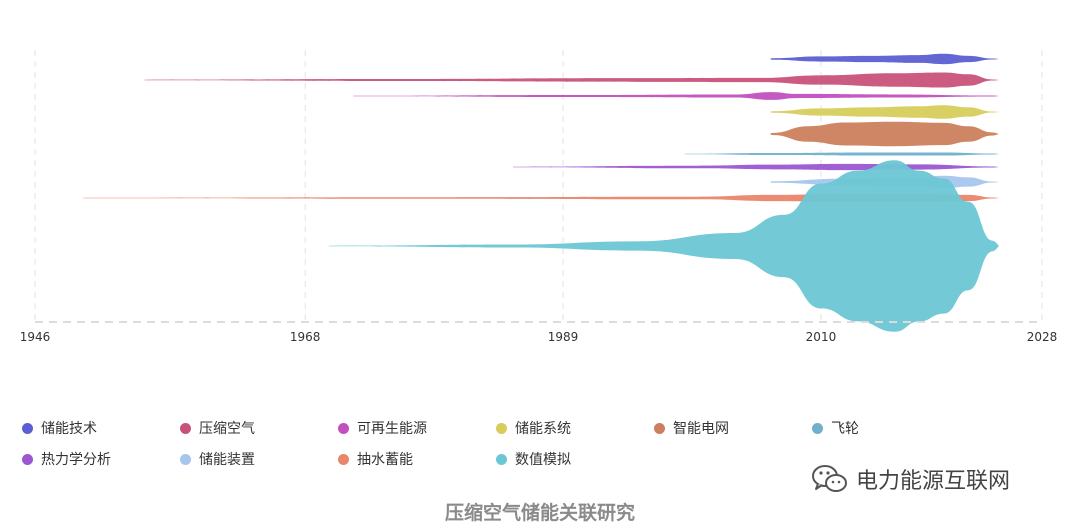 Image resolution: width=1080 pixels, height=529 pixels. Describe the element at coordinates (701, 429) in the screenshot. I see `legend-label: 智能电网` at that location.